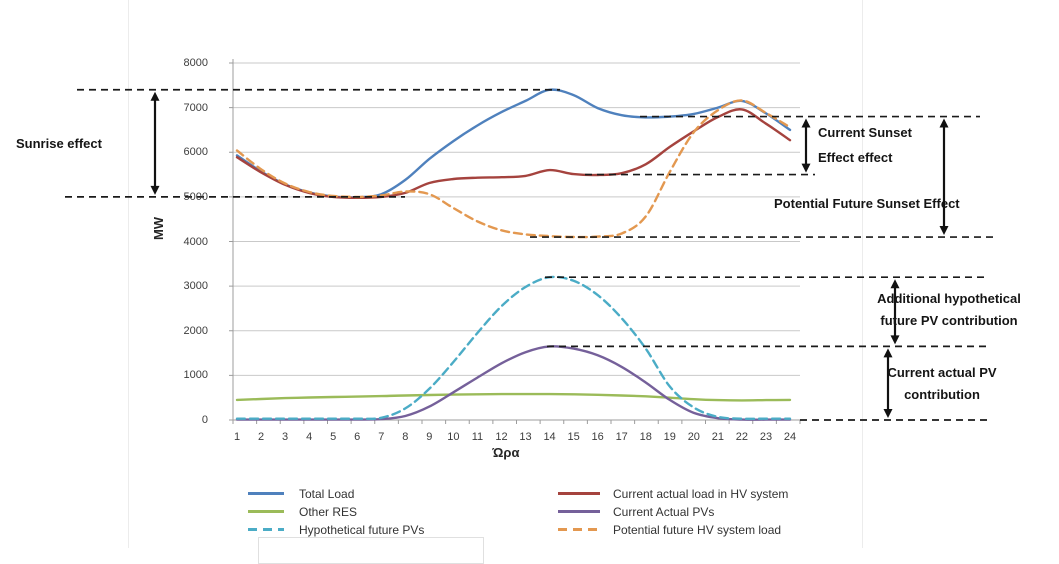 Image resolution: width=1059 pixels, height=564 pixels. What do you see at coordinates (195, 152) in the screenshot?
I see `y-tick-label: 6000` at bounding box center [195, 152].